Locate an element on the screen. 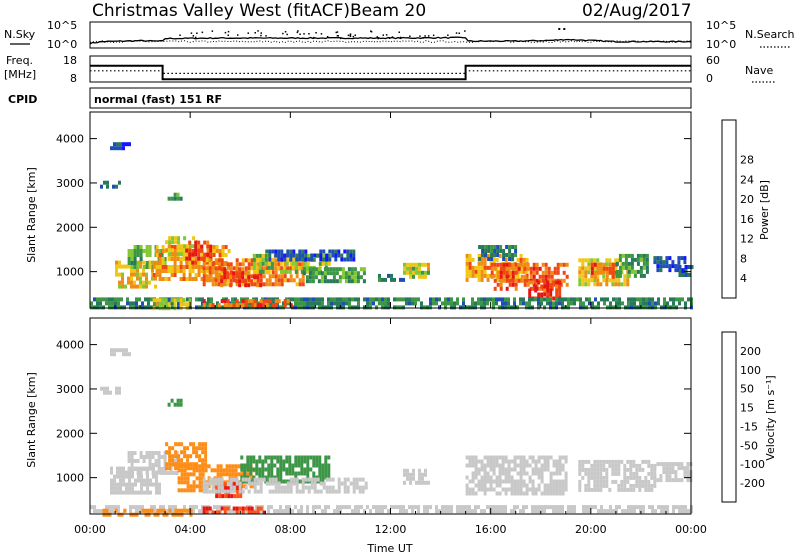 The height and width of the screenshot is (554, 800). freq-unit-label: [MHz] is located at coordinates (20, 74).